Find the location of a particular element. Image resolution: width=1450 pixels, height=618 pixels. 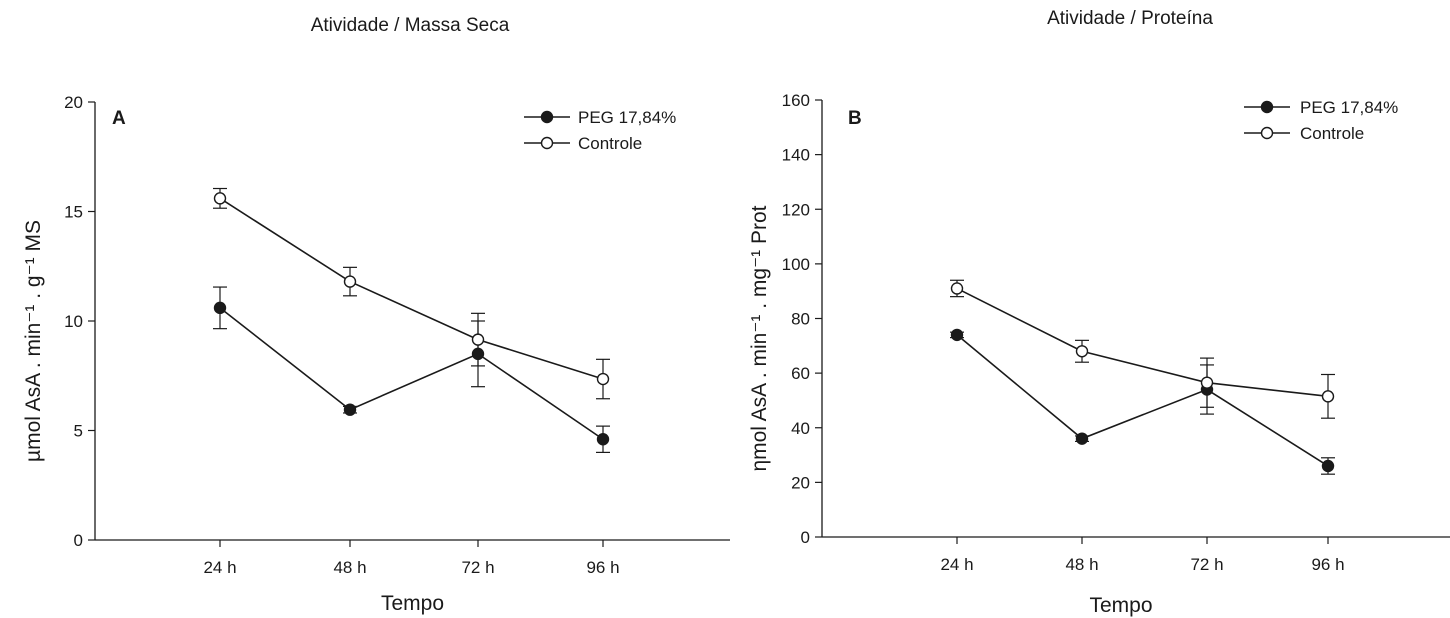

y-tick-label: 10 is located at coordinates (73, 321).